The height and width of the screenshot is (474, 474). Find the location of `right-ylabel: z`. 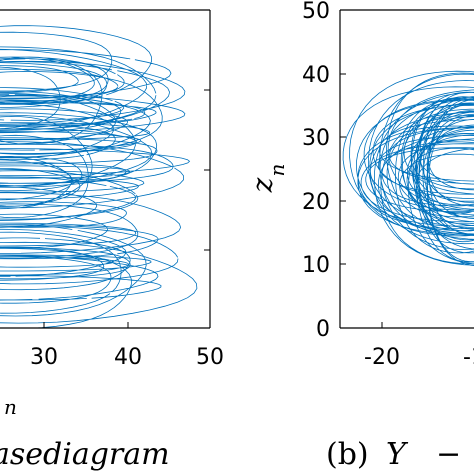

right-ylabel: z is located at coordinates (262, 185).